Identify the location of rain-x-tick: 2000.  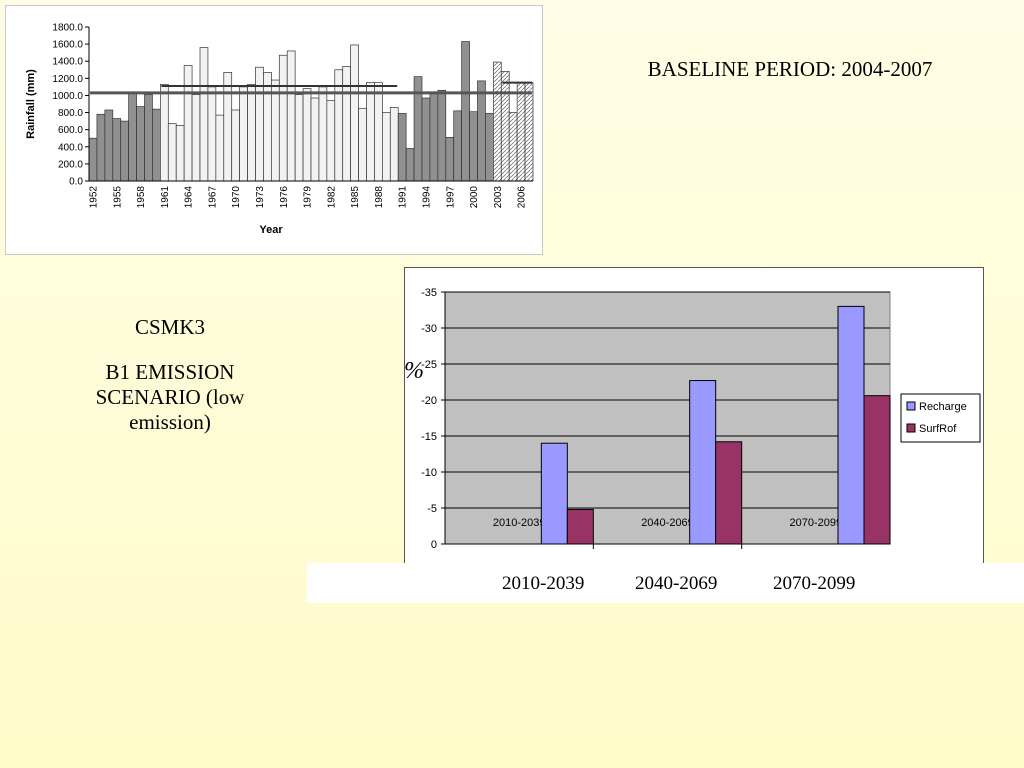
(474, 197).